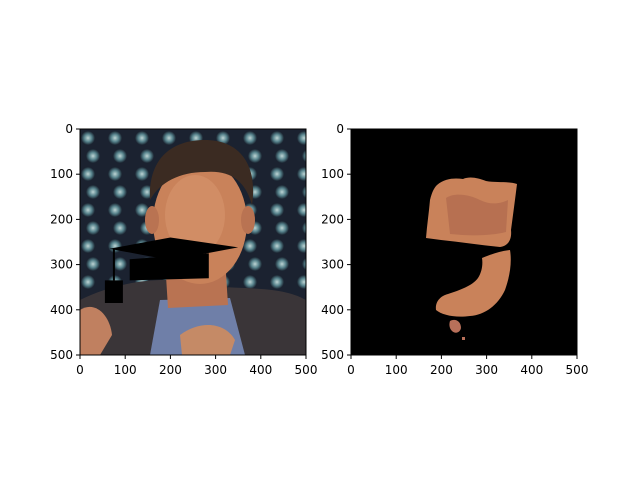  Describe the element at coordinates (207, 339) in the screenshot. I see `left-photo-hand-right` at that location.